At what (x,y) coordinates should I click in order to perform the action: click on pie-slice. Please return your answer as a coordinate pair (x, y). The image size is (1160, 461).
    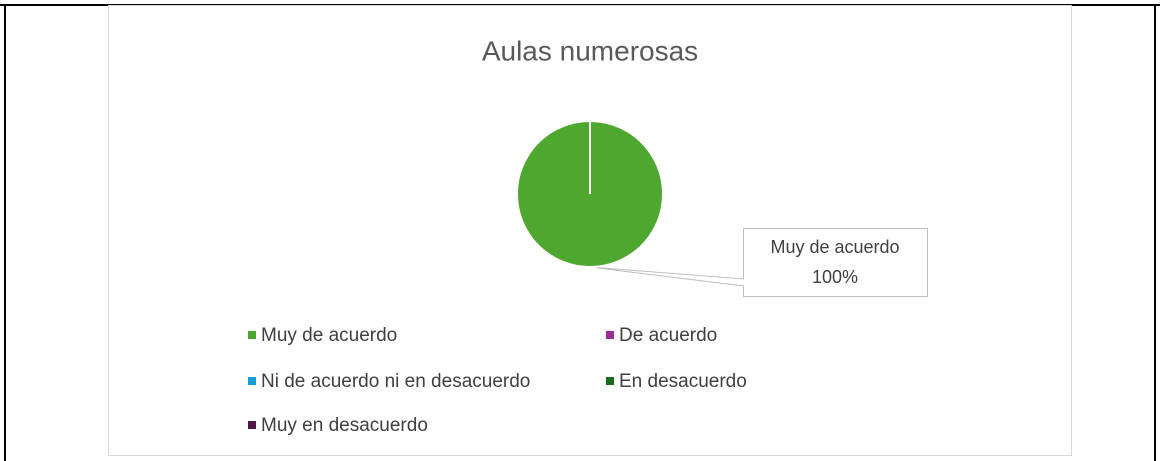
    Looking at the image, I should click on (590, 193).